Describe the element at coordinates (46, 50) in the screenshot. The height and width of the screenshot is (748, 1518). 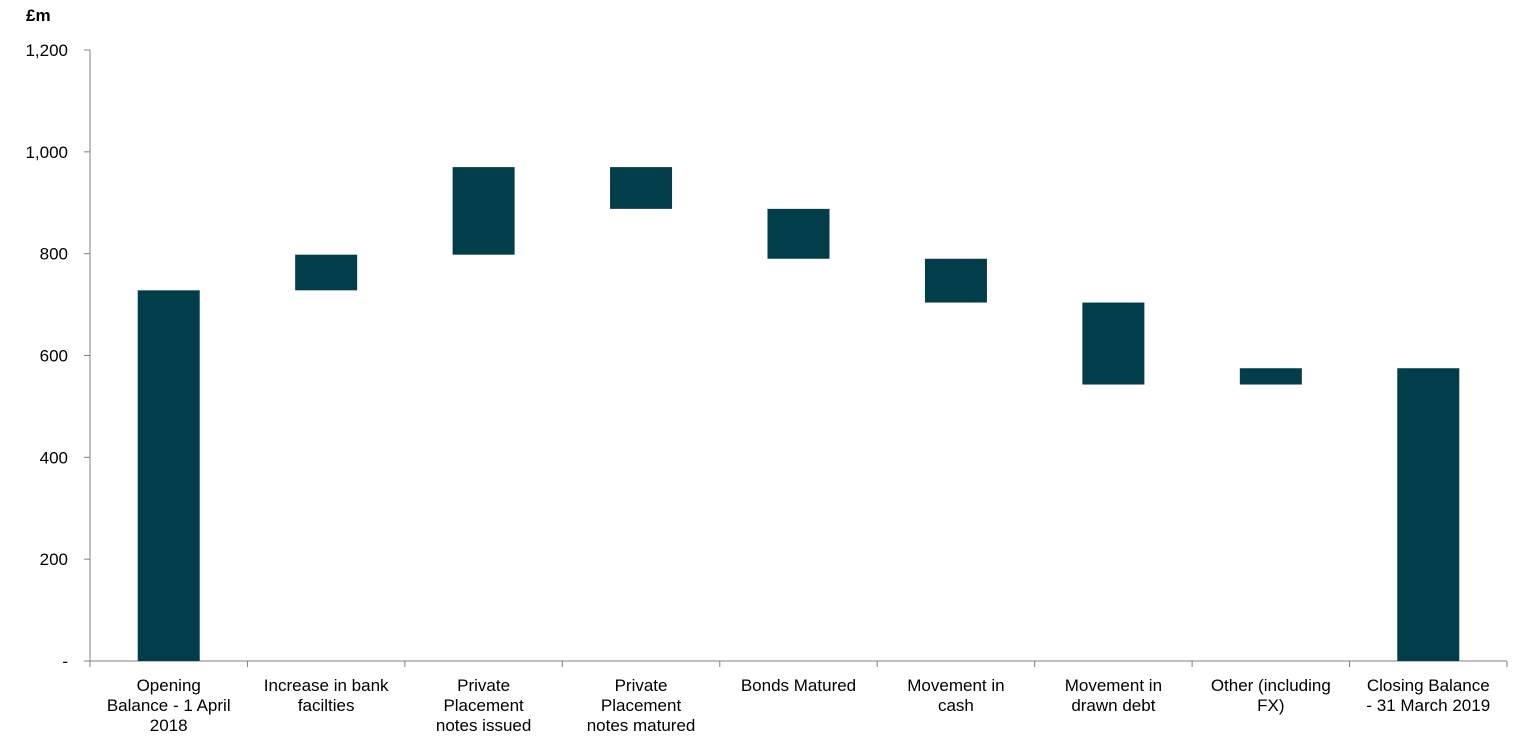
I see `y-tick-label: 1,200` at that location.